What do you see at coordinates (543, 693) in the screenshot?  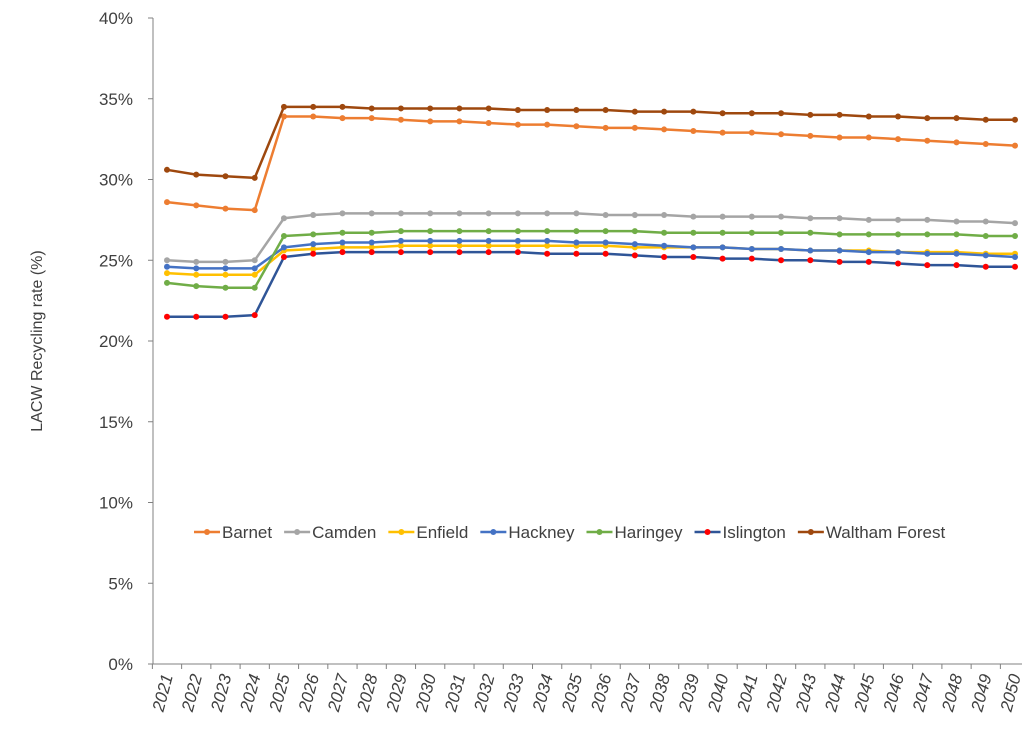 I see `x-tick-label: 2034` at bounding box center [543, 693].